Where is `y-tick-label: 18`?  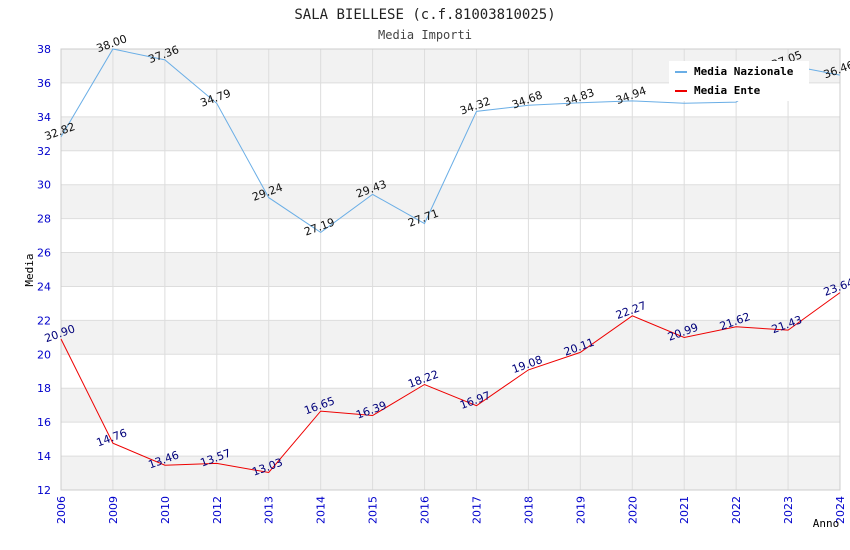 y-tick-label: 18 is located at coordinates (44, 388).